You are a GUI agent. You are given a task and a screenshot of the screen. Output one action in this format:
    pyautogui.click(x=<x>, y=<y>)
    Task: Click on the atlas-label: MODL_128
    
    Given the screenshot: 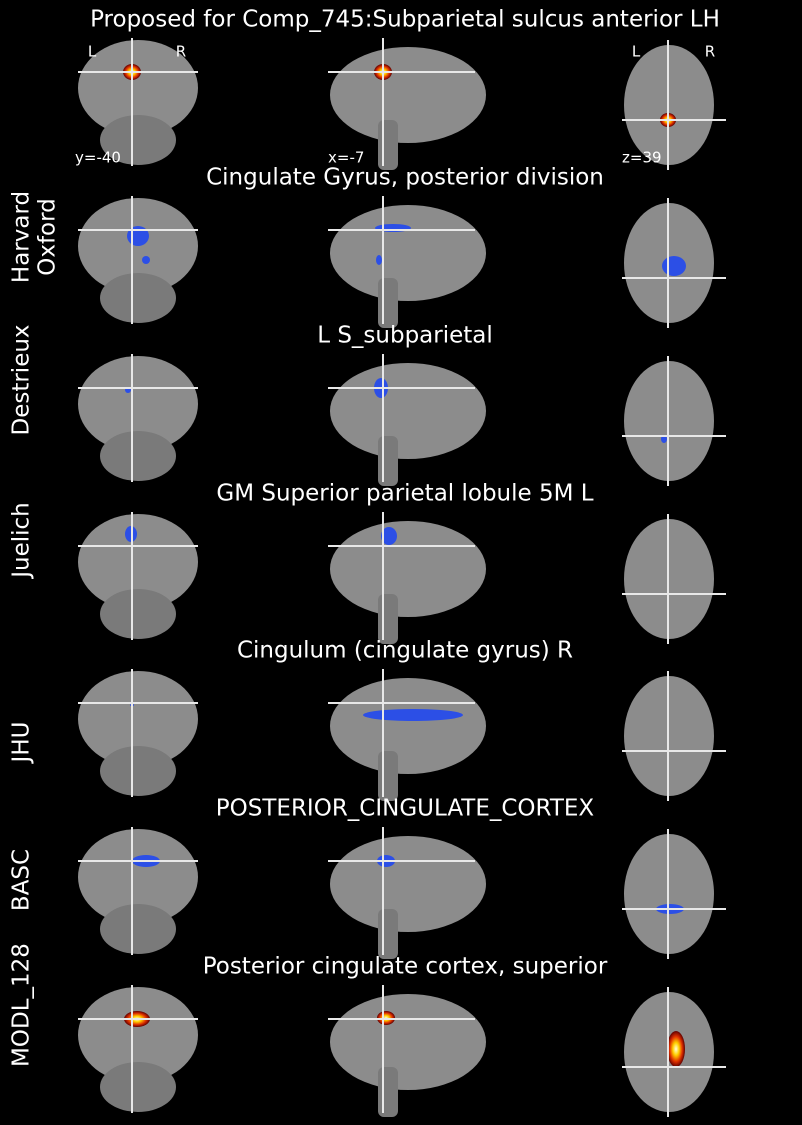 What is the action you would take?
    pyautogui.click(x=22, y=1005)
    